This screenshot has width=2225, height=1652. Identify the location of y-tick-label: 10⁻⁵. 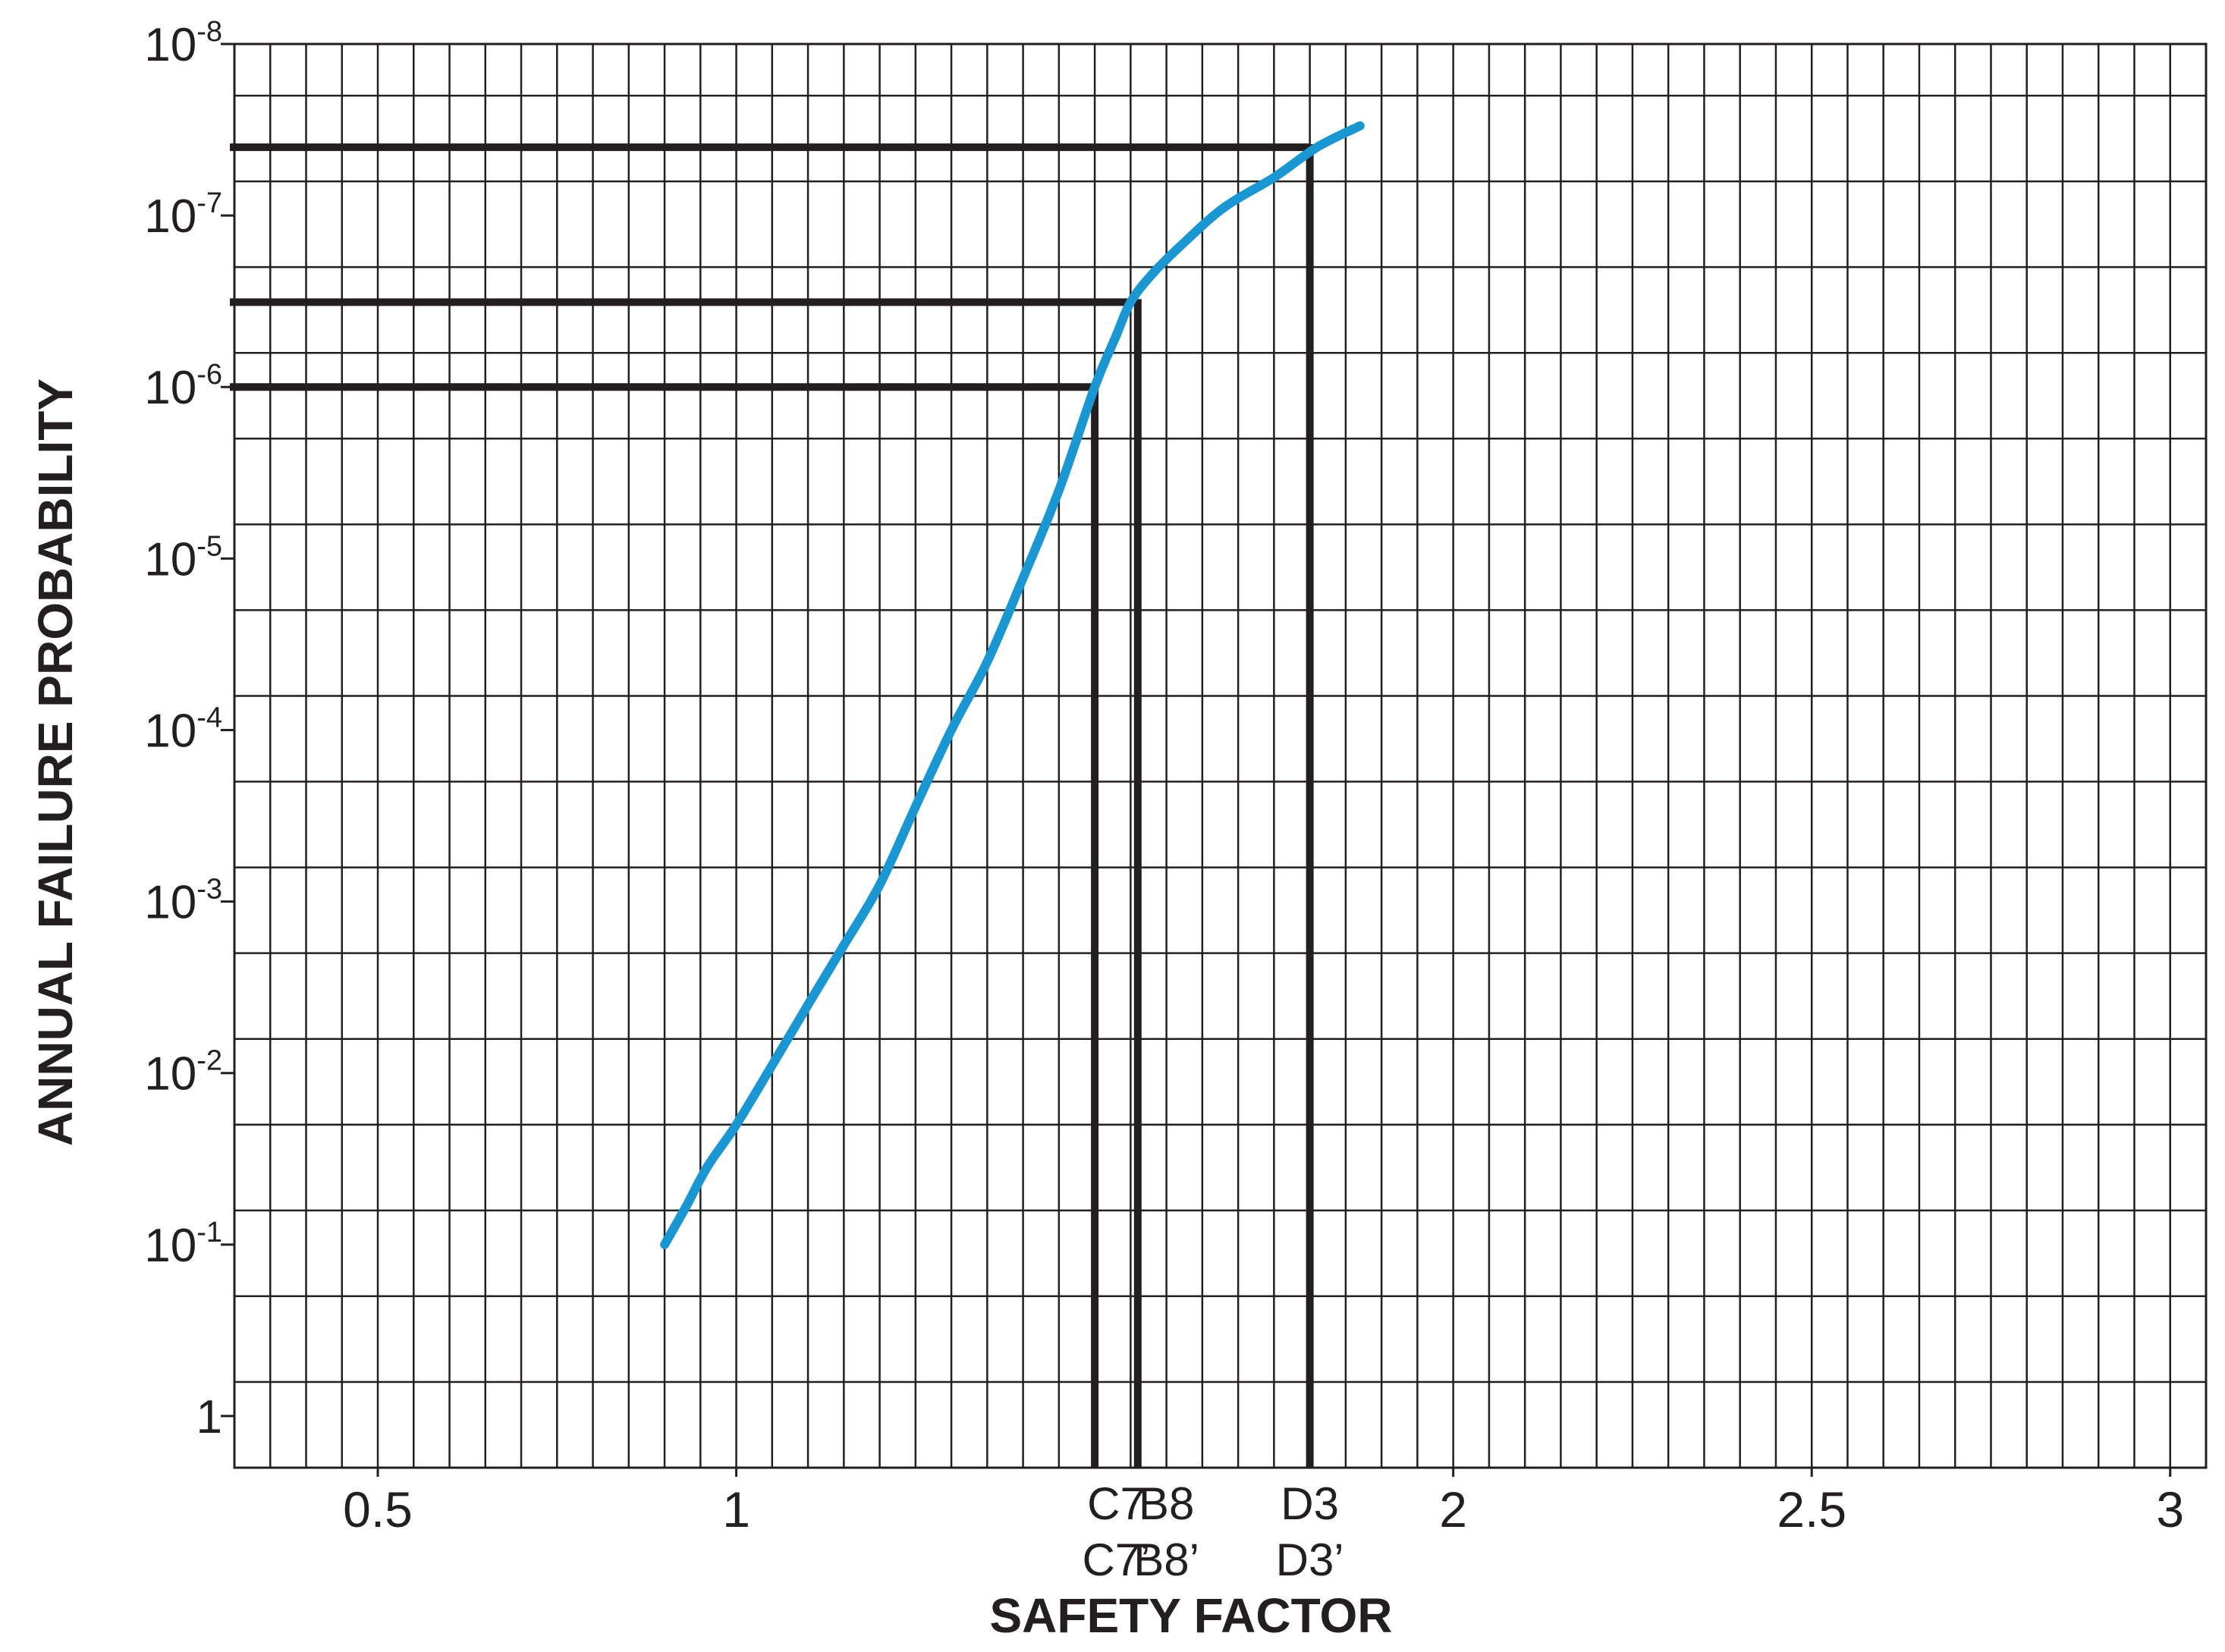
(183, 558).